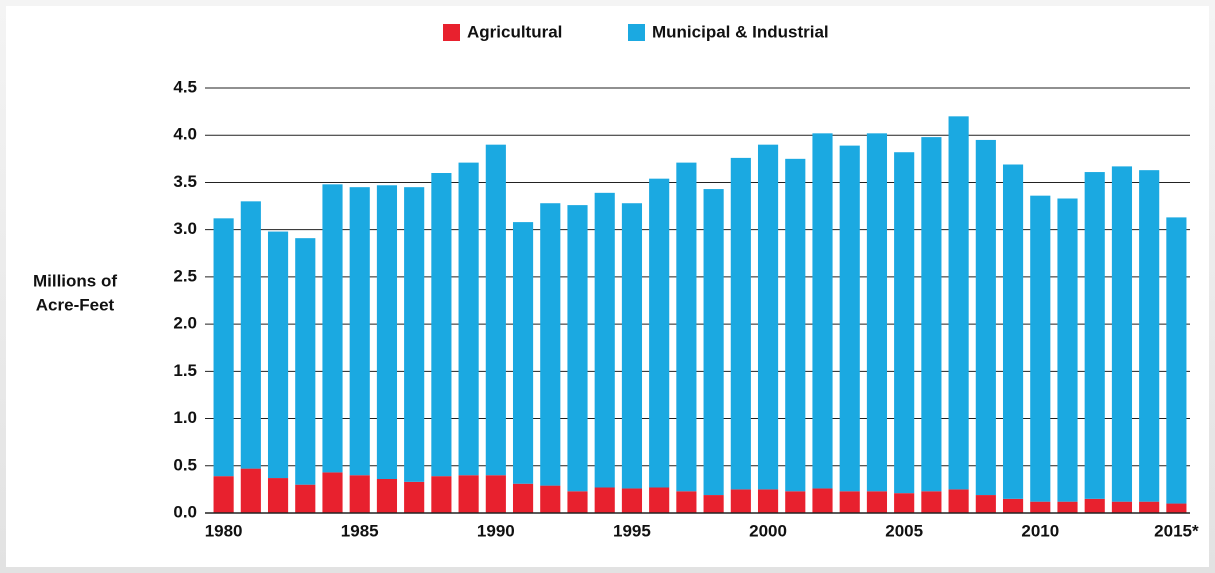 This screenshot has width=1215, height=573. What do you see at coordinates (632, 530) in the screenshot?
I see `x-tick-label: 1995` at bounding box center [632, 530].